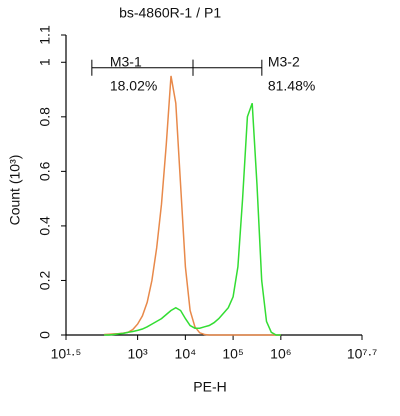 The height and width of the screenshot is (416, 400). What do you see at coordinates (15, 190) in the screenshot?
I see `y-axis-label: Count (10³)` at bounding box center [15, 190].